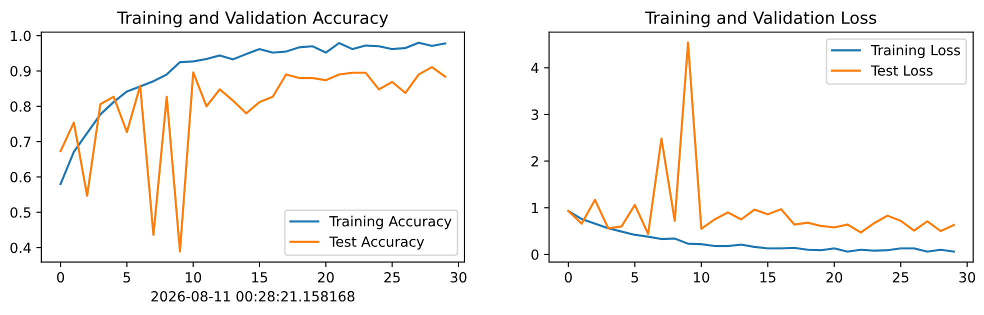  I want to click on chart-title: Training and Validation Loss, so click(760, 19).